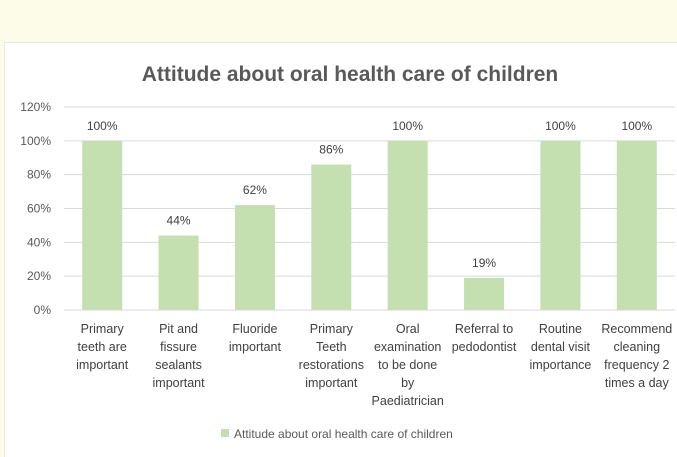  I want to click on y-tick-label: 40%, so click(39, 242).